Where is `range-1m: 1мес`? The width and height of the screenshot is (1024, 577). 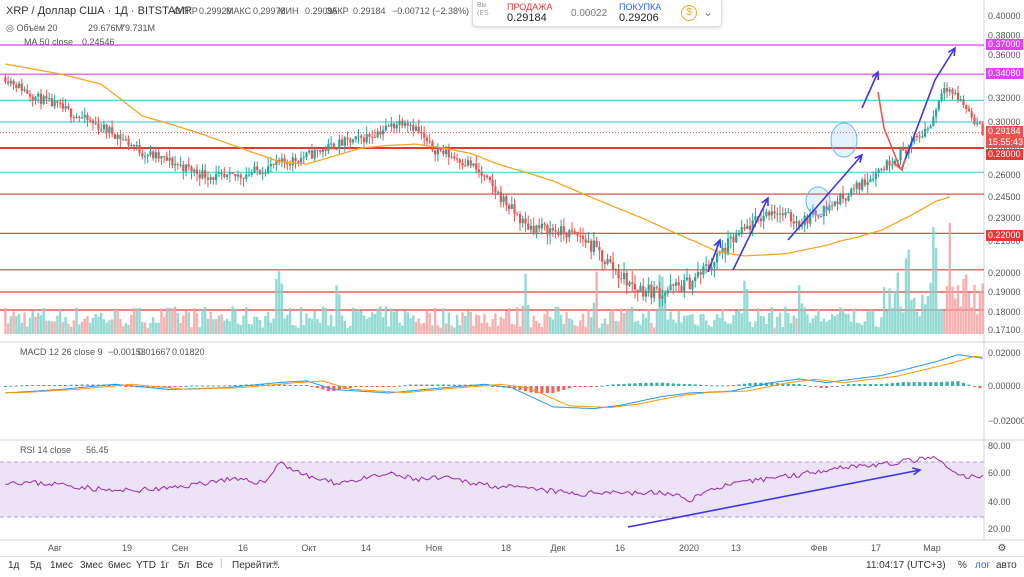 range-1m: 1мес is located at coordinates (61, 565).